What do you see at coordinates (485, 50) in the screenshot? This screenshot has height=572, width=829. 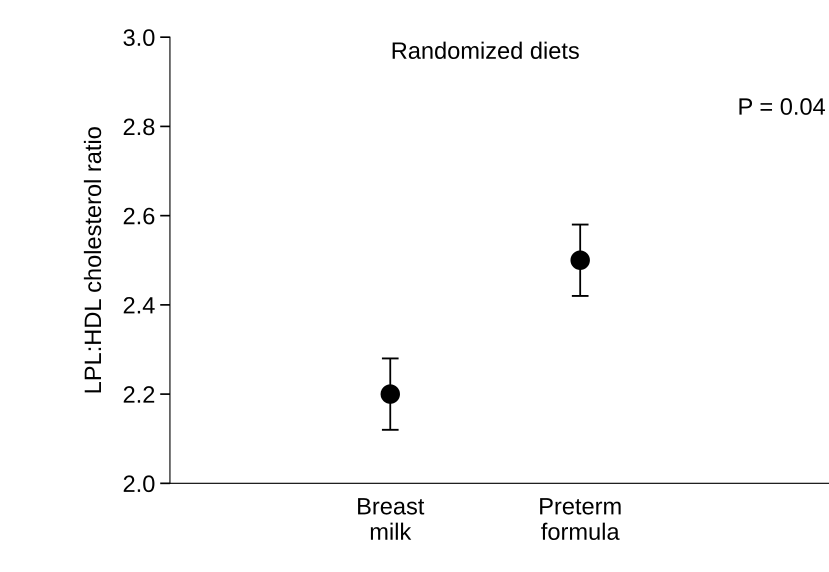 I see `chart-title: Randomized diets` at bounding box center [485, 50].